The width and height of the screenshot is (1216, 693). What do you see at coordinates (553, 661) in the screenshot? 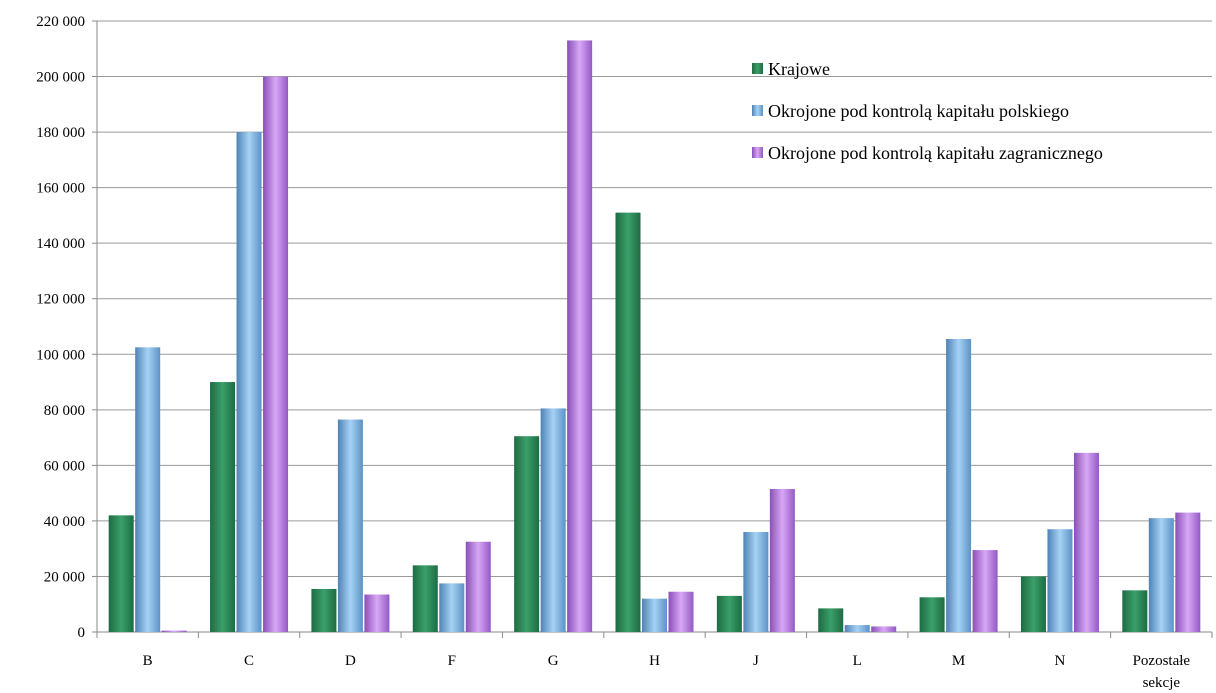
I see `x-tick-label: G` at bounding box center [553, 661].